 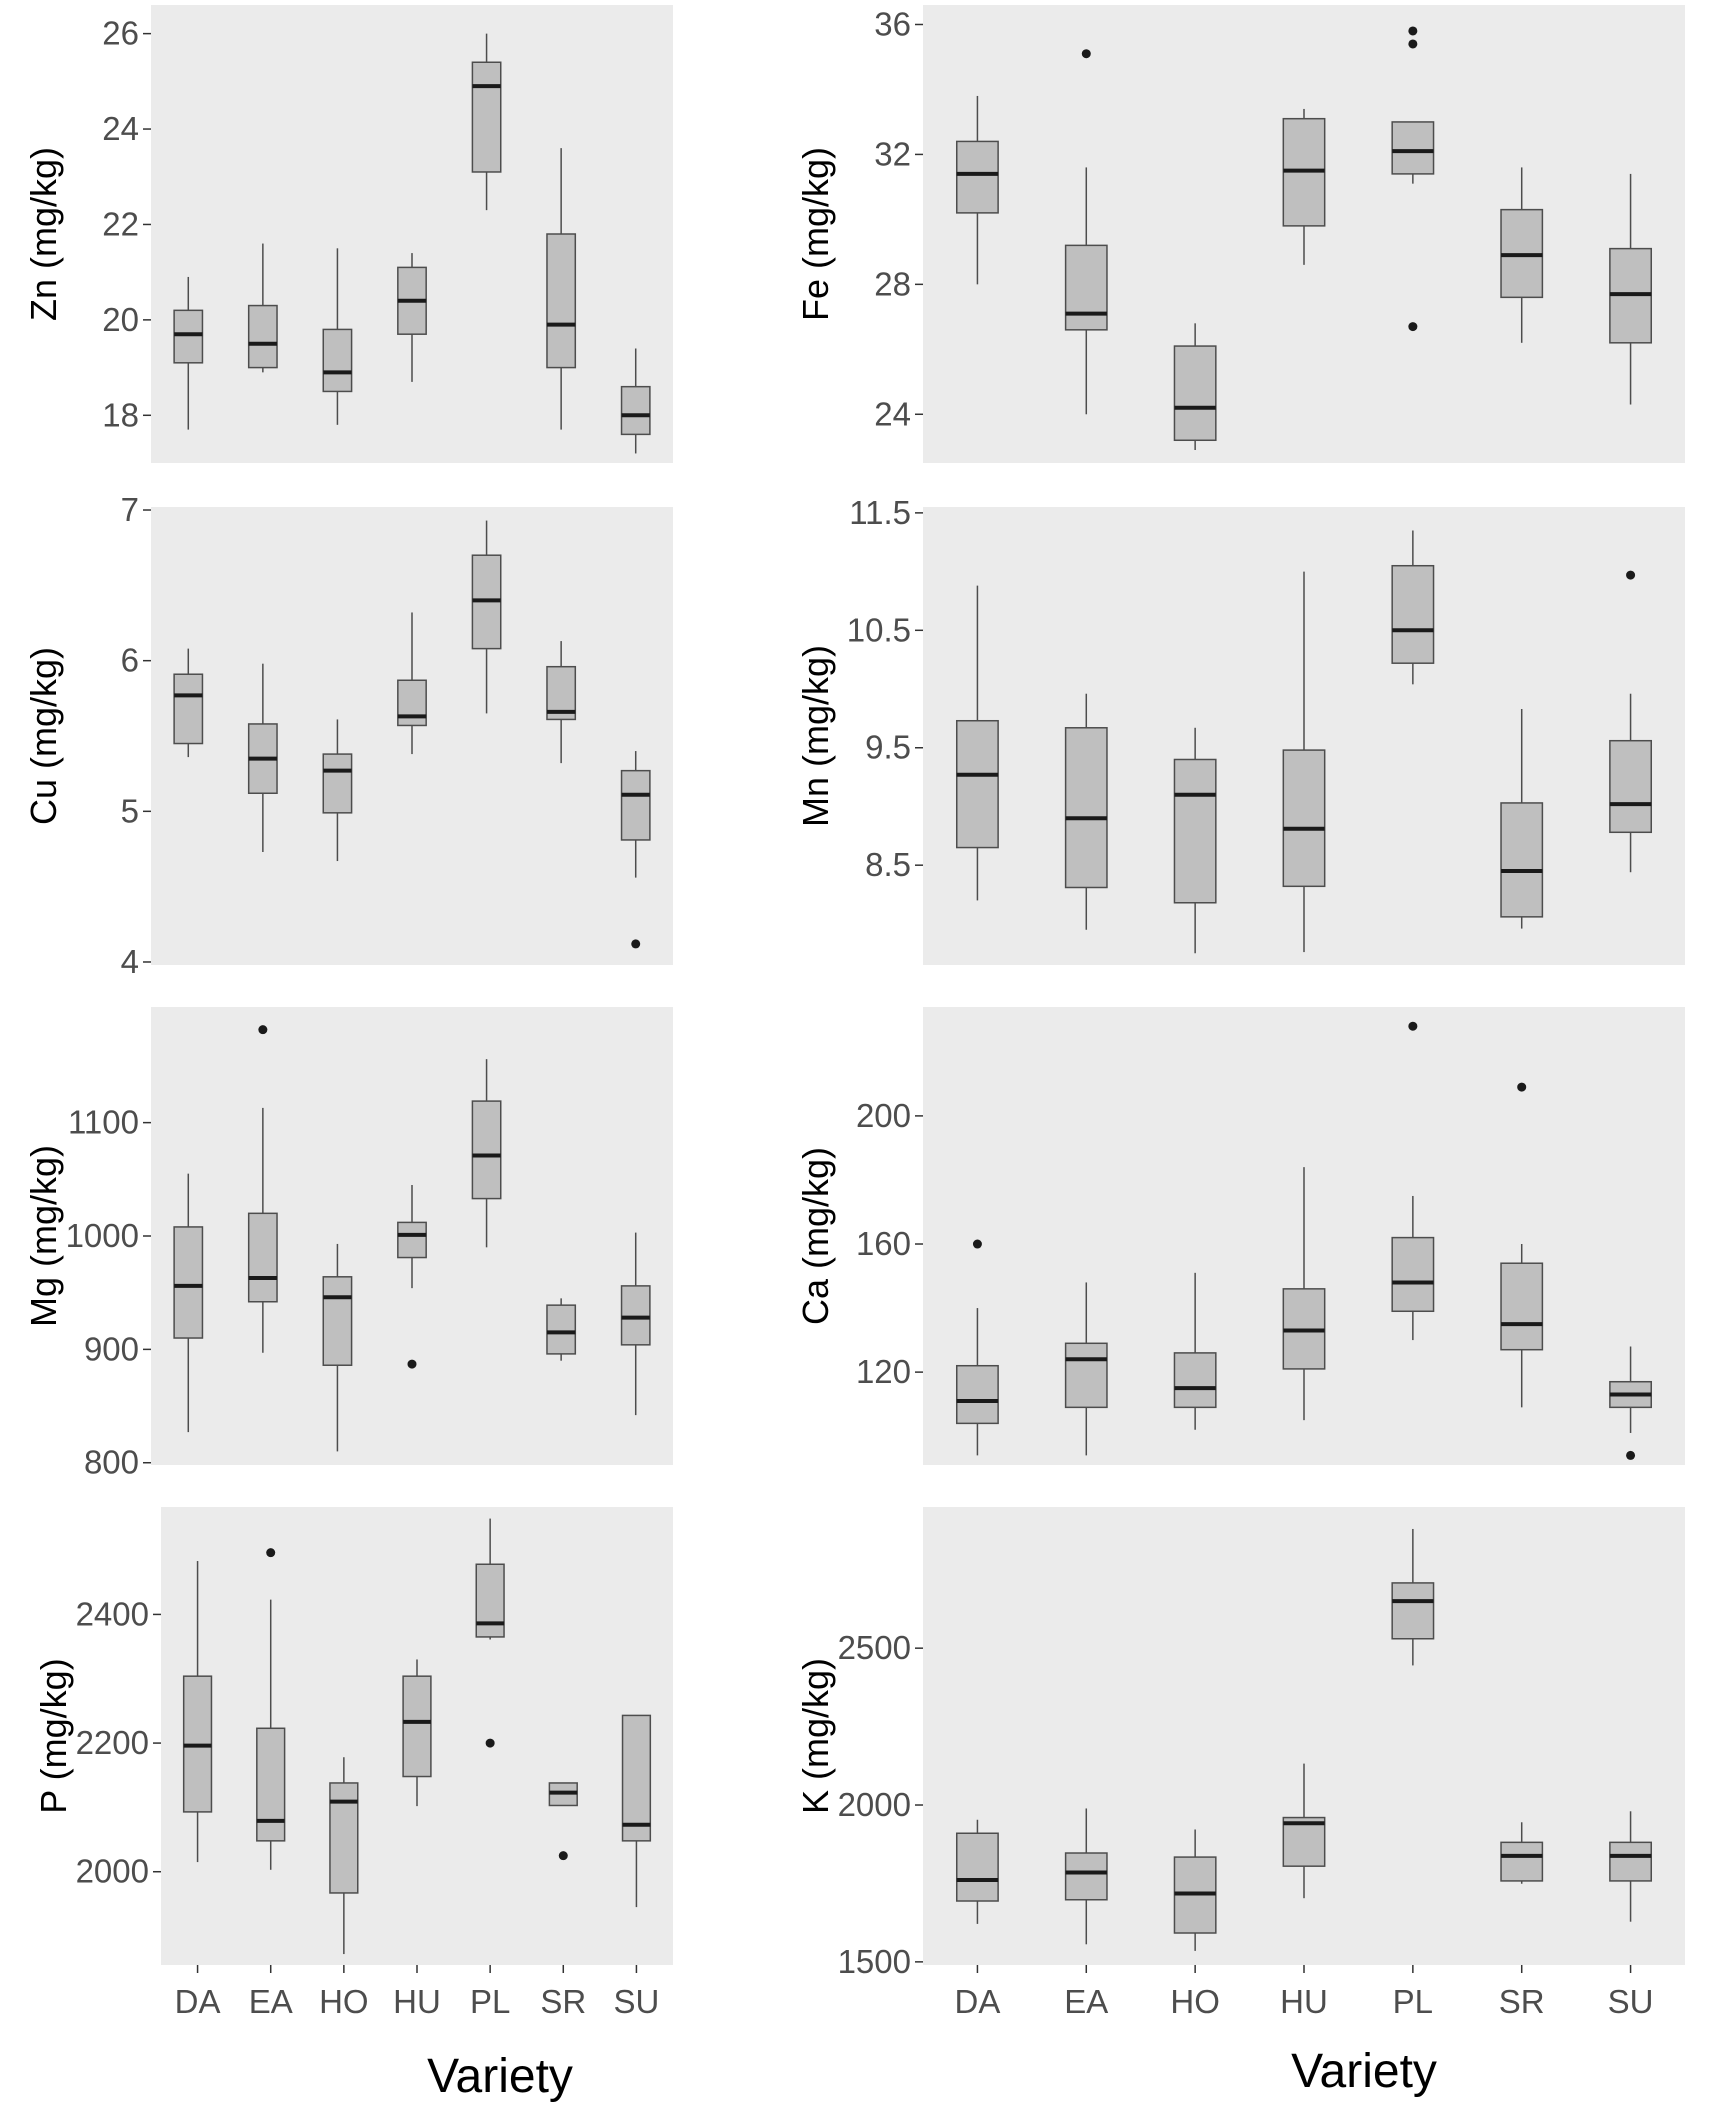 What do you see at coordinates (883, 1115) in the screenshot?
I see `y-tick-label: 200` at bounding box center [883, 1115].